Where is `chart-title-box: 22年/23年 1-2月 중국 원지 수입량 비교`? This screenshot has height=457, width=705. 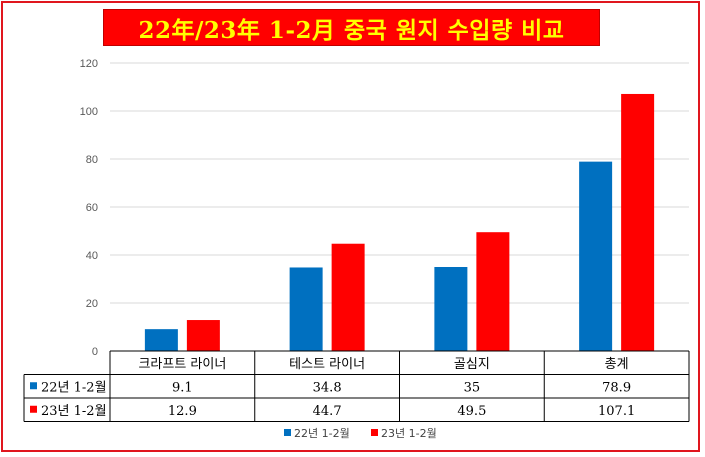
chart-title-box: 22年/23年 1-2月 중국 원지 수입량 비교 is located at coordinates (351, 27).